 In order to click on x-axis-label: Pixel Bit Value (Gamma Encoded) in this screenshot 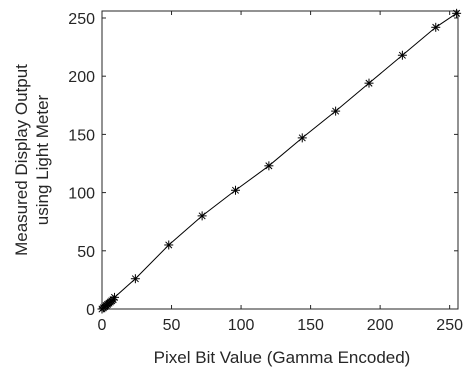, I will do `click(282, 357)`.